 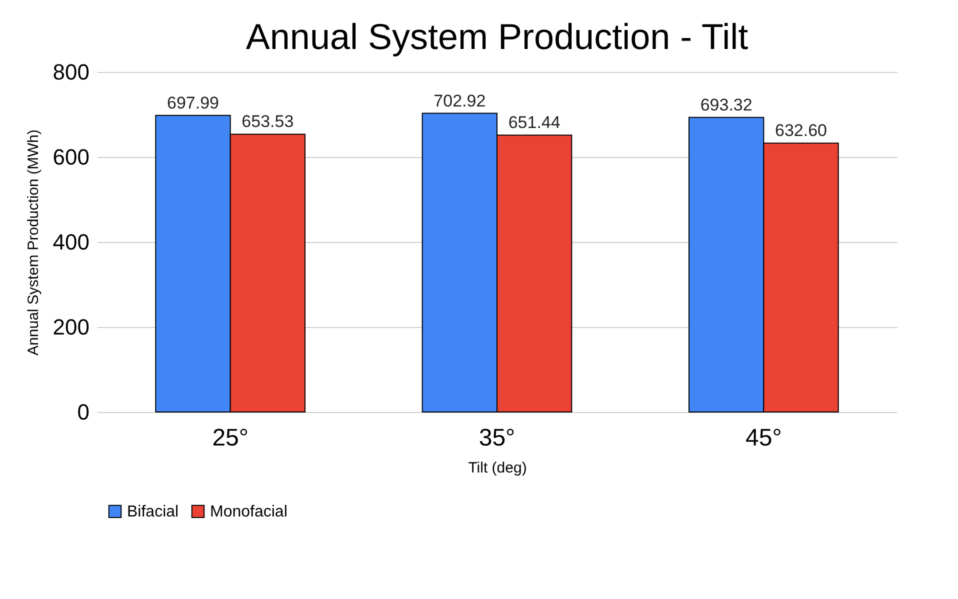 I want to click on x-tick-label: 45°, so click(x=764, y=438).